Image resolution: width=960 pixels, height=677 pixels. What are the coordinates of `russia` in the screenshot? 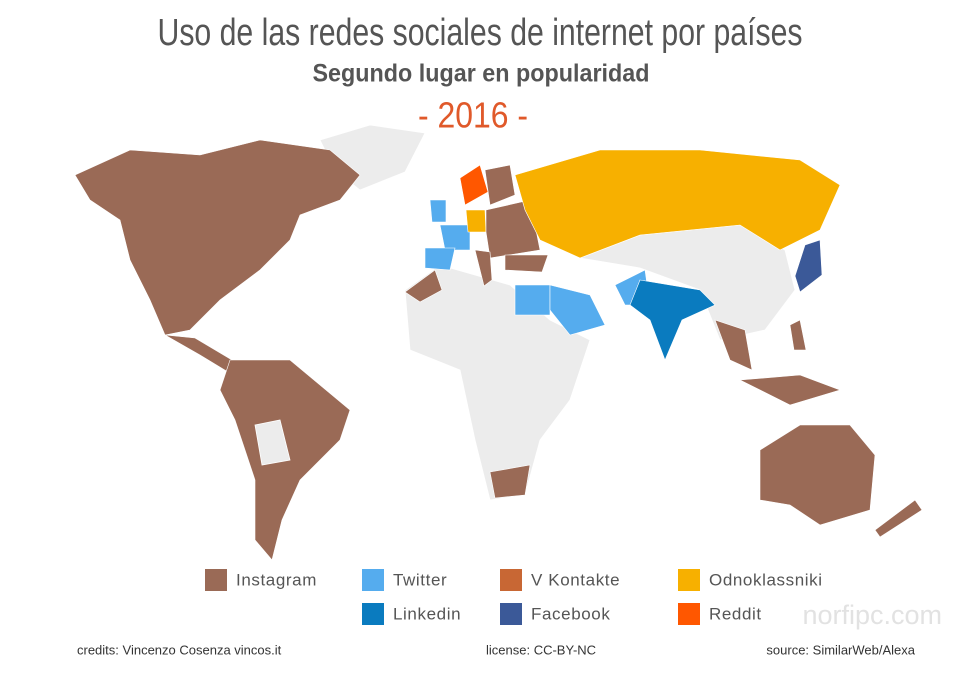 It's located at (677, 204).